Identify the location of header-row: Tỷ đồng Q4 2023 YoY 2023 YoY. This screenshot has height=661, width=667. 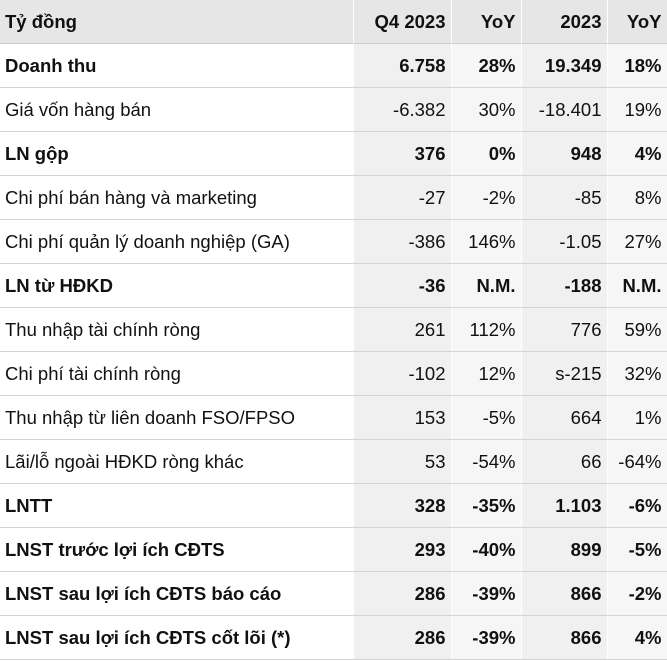
(333, 22).